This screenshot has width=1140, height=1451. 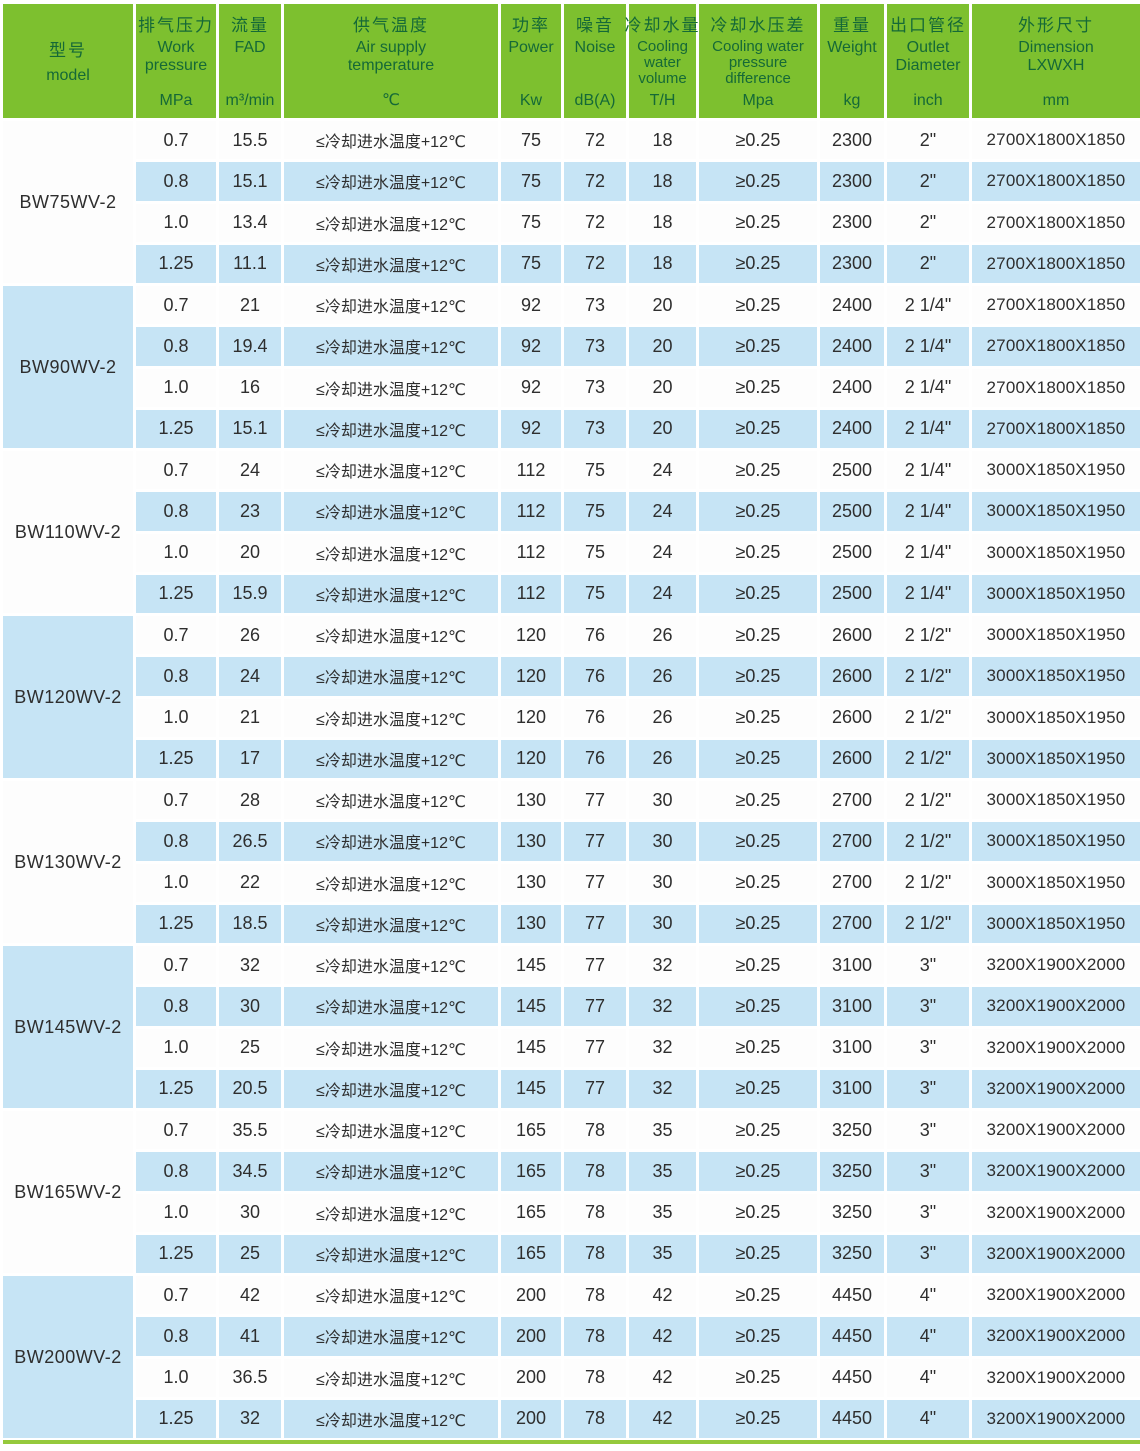 What do you see at coordinates (250, 965) in the screenshot?
I see `cell-fad: 32` at bounding box center [250, 965].